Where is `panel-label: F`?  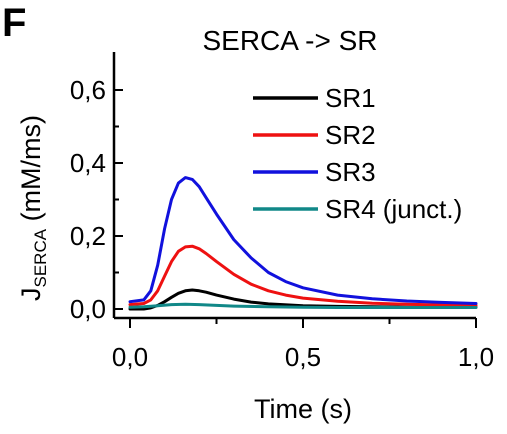
panel-label: F is located at coordinates (14, 23).